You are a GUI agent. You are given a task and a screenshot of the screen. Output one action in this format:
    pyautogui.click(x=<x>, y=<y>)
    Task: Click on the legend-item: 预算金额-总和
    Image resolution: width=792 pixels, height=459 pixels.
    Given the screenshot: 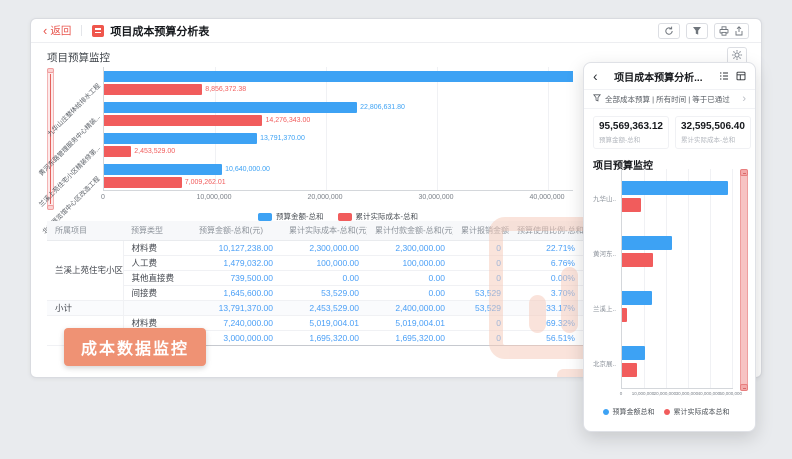 What is the action you would take?
    pyautogui.click(x=291, y=216)
    